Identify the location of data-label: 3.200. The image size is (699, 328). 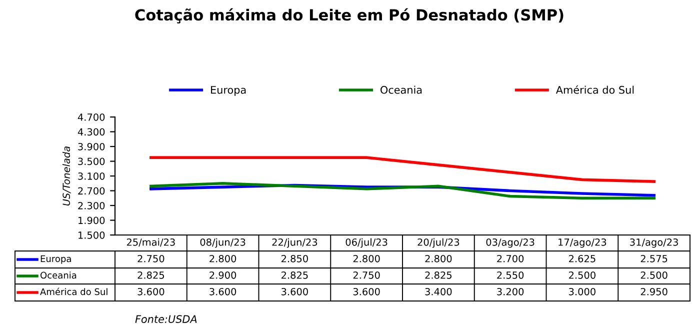
(510, 292).